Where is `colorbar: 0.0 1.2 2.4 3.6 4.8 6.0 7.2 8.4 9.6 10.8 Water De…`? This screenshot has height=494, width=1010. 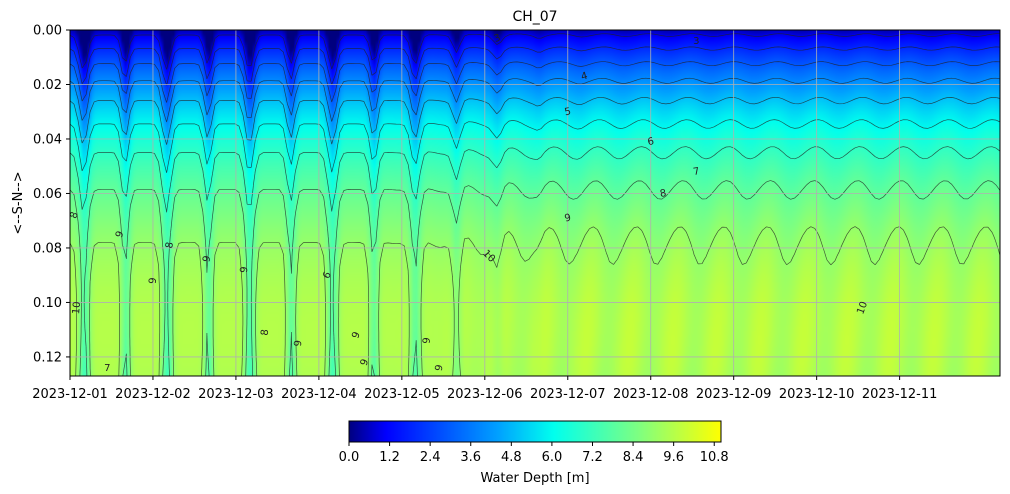
colorbar: 0.0 1.2 2.4 3.6 4.8 6.0 7.2 8.4 9.6 10.8 Water De… is located at coordinates (534, 453).